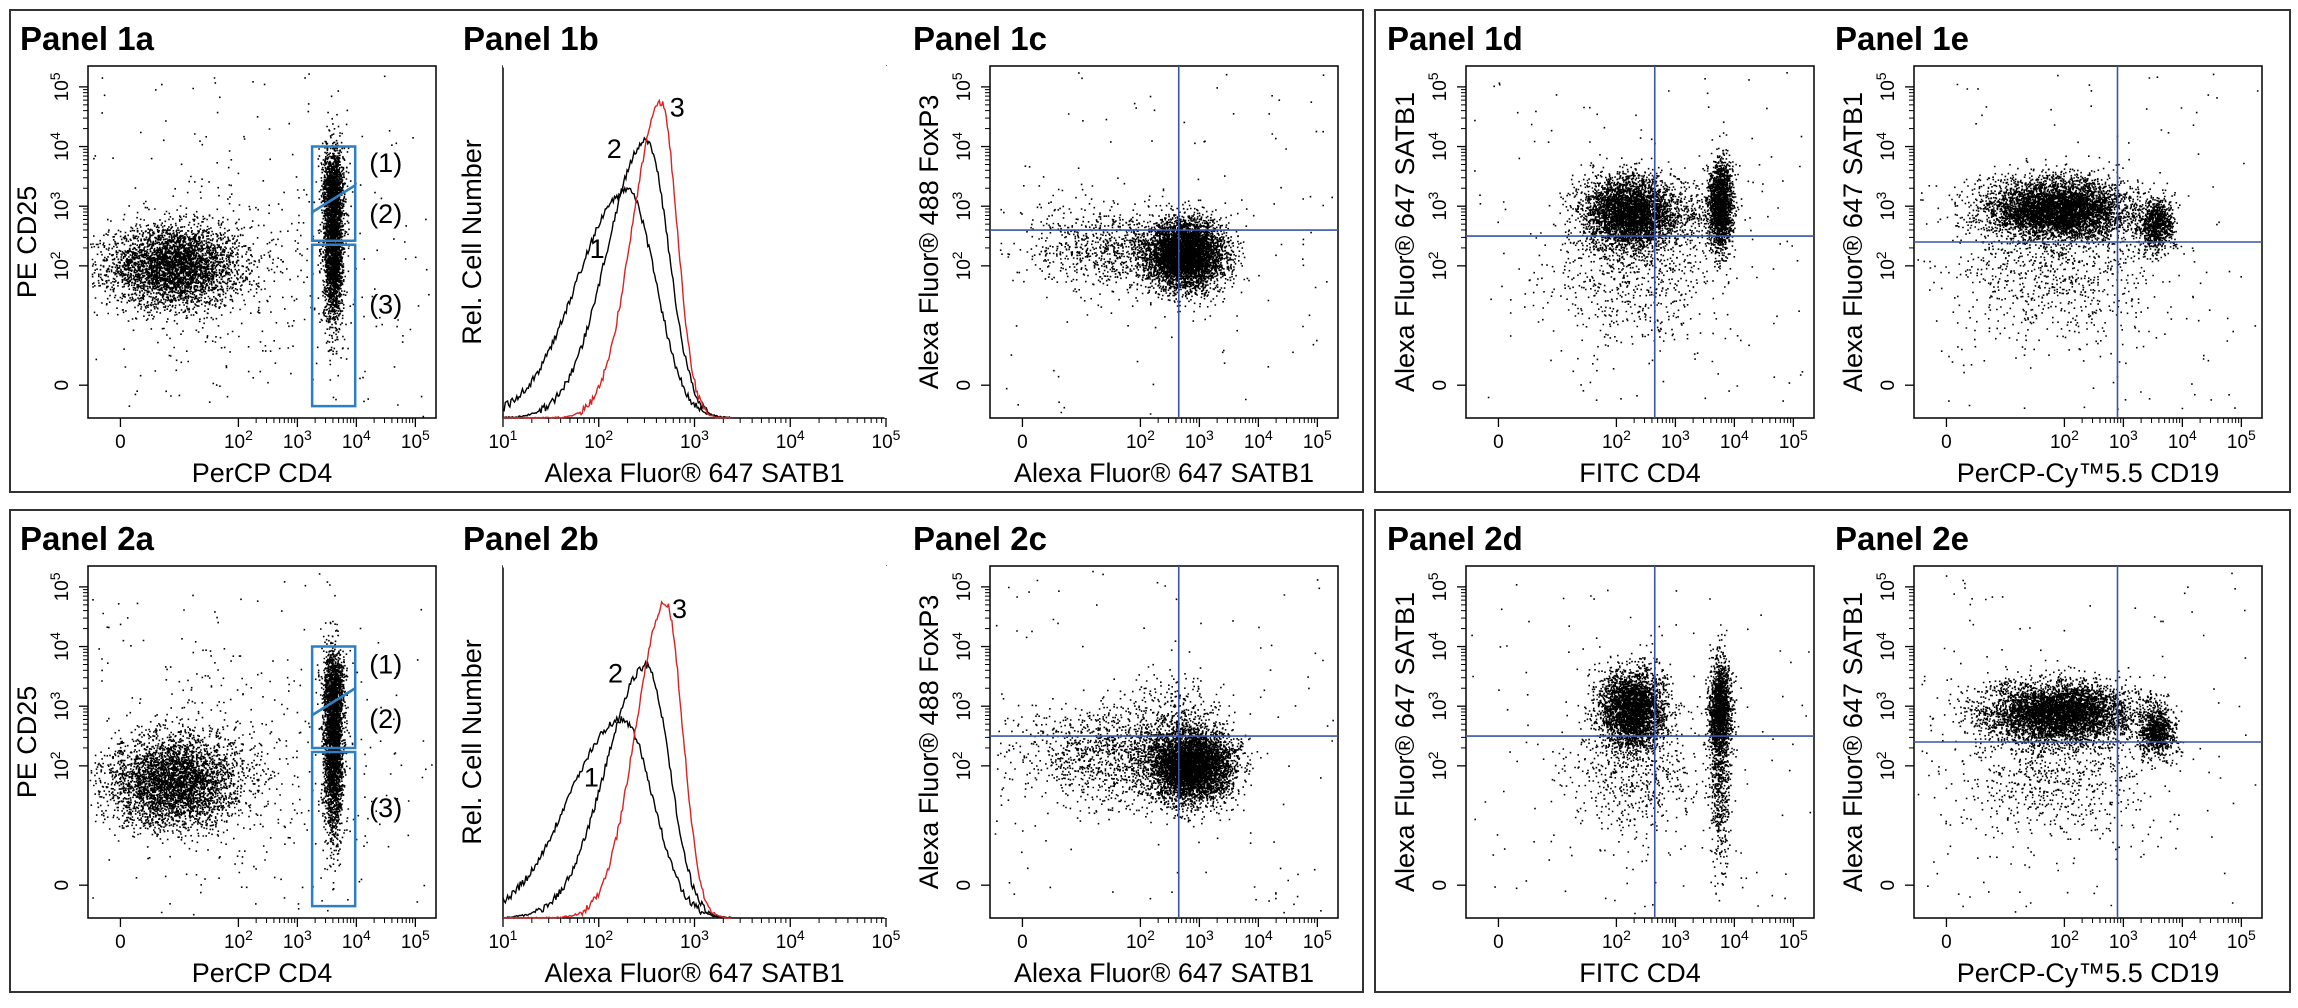  Describe the element at coordinates (385, 808) in the screenshot. I see `gate-label-3: (3)` at that location.